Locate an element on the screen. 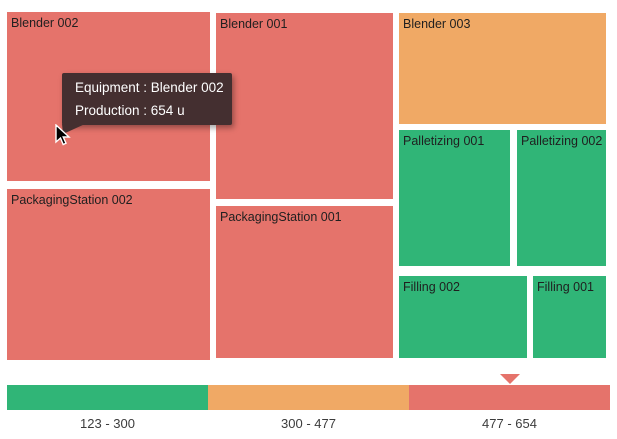  tile-label: Filling 001 is located at coordinates (565, 287).